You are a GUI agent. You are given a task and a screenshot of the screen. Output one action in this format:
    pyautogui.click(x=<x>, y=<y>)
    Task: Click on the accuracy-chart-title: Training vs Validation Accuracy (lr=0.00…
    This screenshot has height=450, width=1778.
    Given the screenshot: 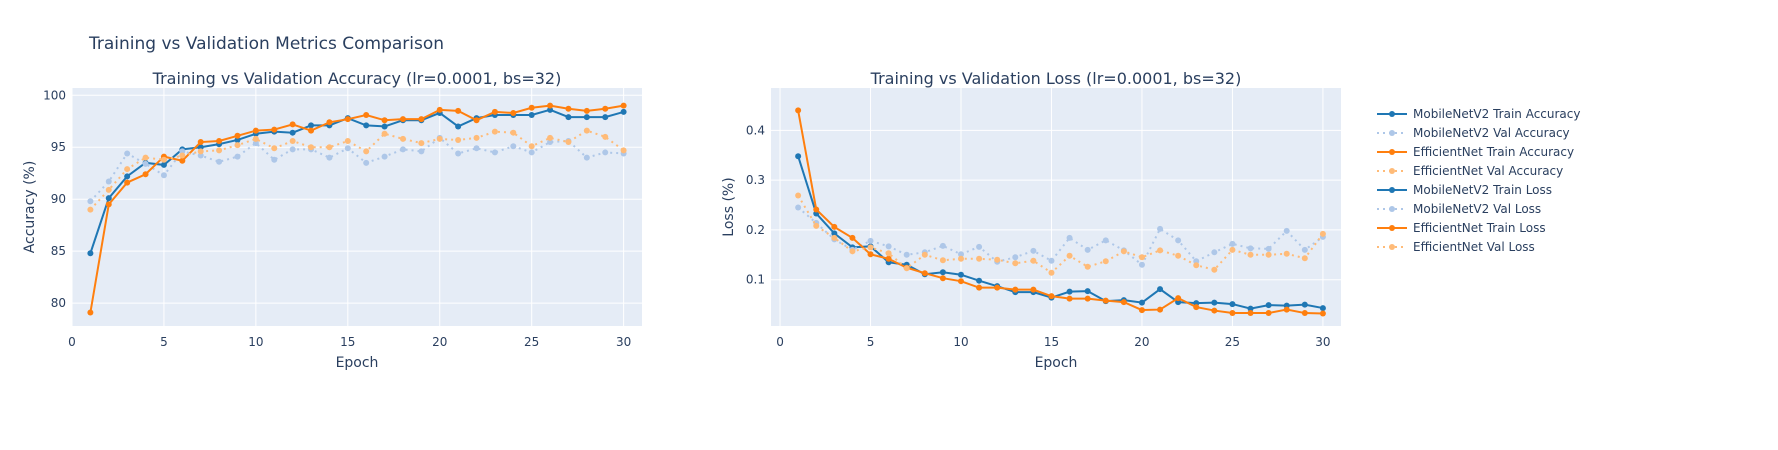 What is the action you would take?
    pyautogui.click(x=357, y=78)
    